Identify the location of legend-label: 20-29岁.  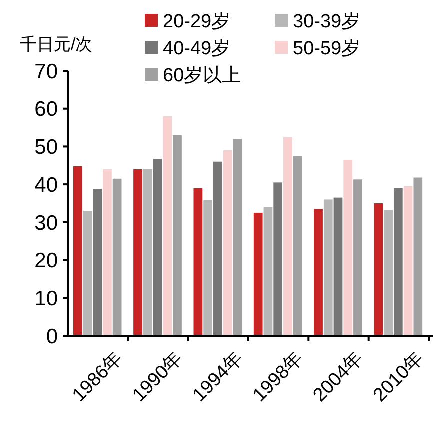
(197, 22).